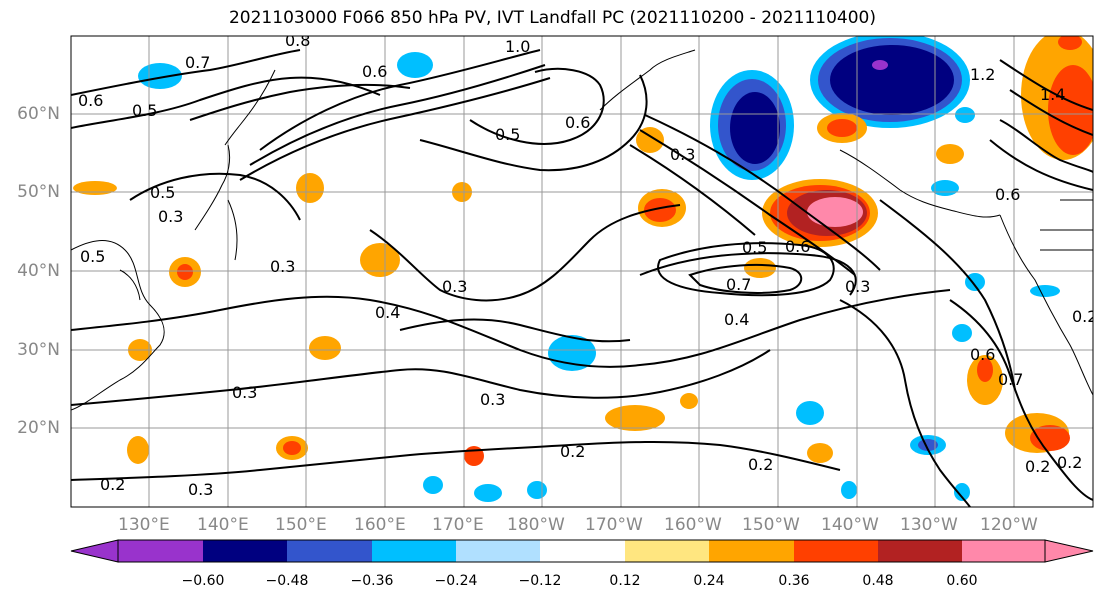 The width and height of the screenshot is (1105, 601). Describe the element at coordinates (982, 74) in the screenshot. I see `contour-label: 1.2` at that location.